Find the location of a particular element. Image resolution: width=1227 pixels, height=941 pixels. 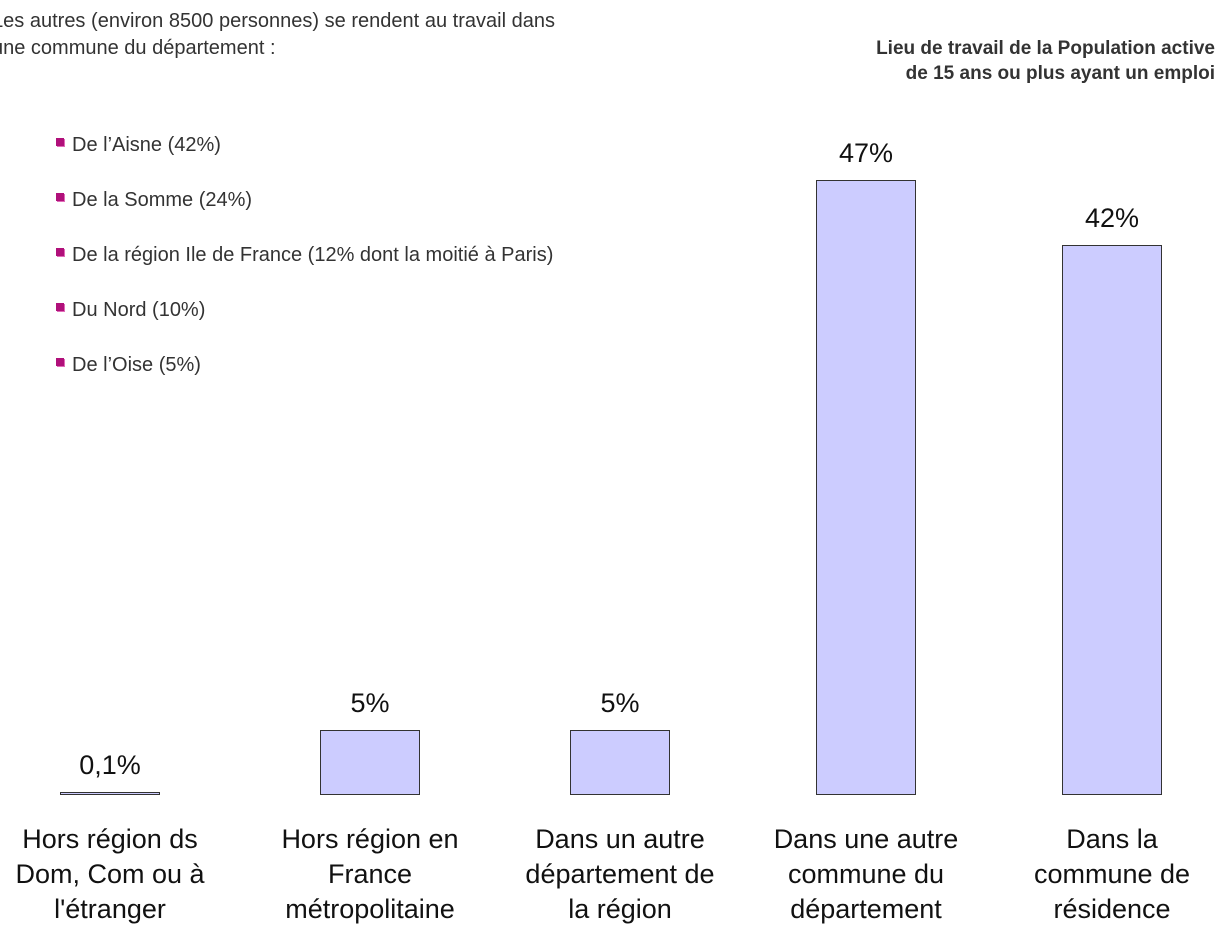

value-label: 0,1% is located at coordinates (110, 765).